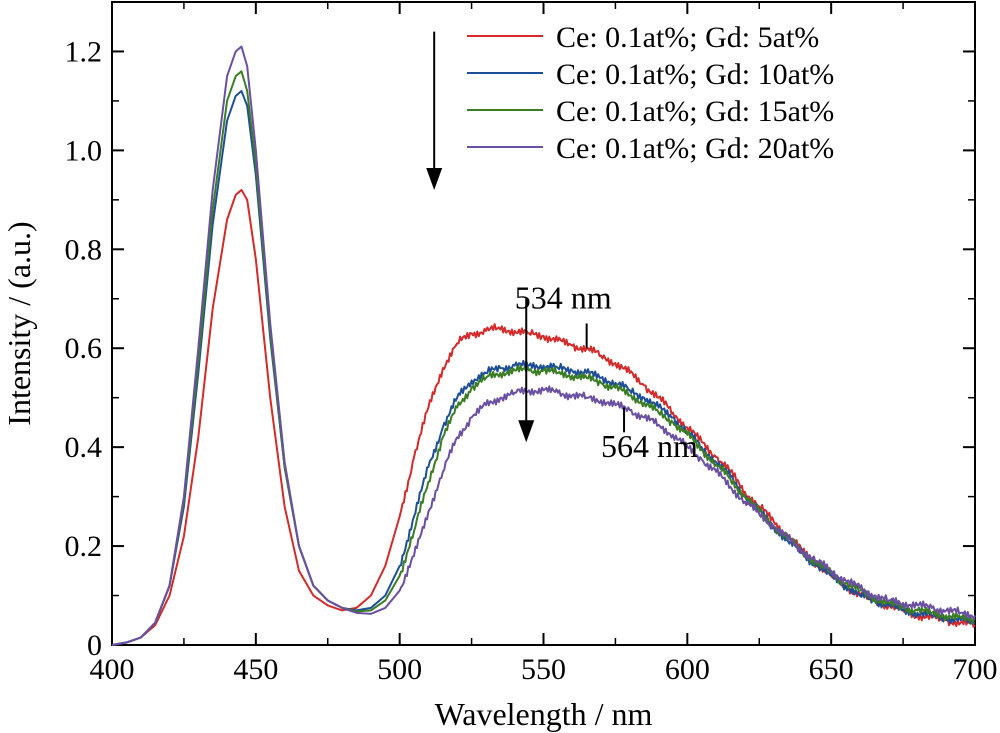 The image size is (1000, 733). I want to click on x-tick-label: 700, so click(975, 669).